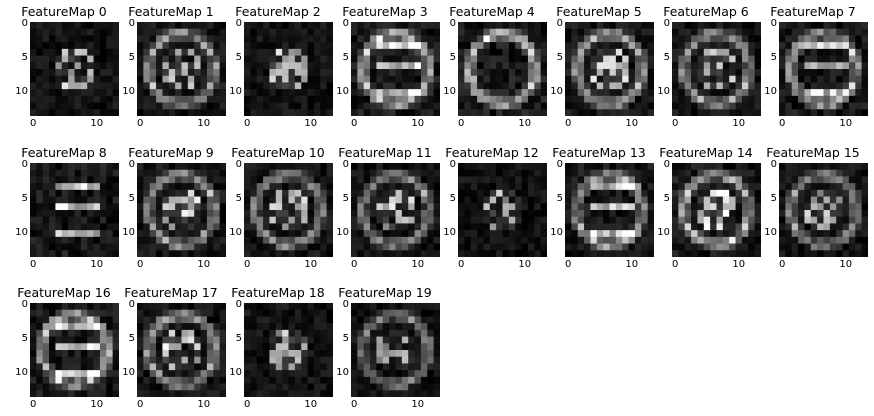 The height and width of the screenshot is (416, 874). Describe the element at coordinates (345, 165) in the screenshot. I see `y-tick-label: 0` at that location.